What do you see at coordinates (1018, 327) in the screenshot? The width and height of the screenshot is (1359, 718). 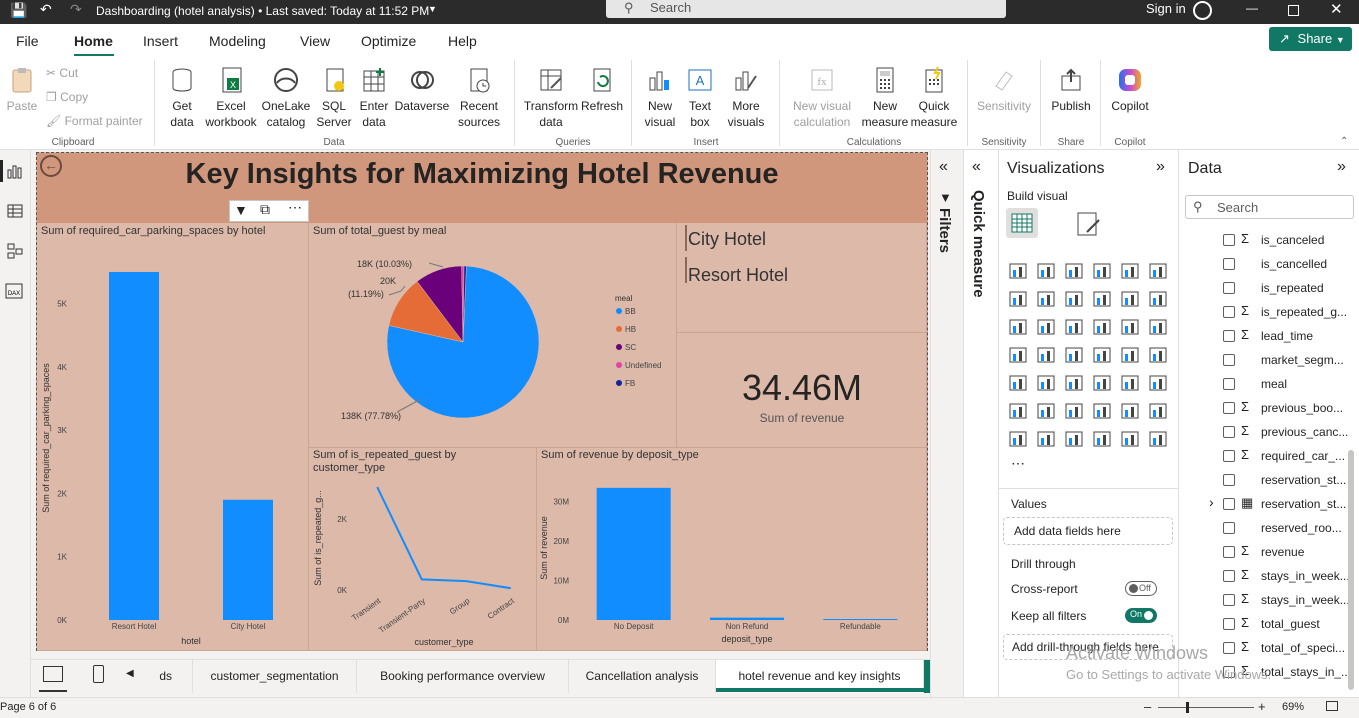 I see `ribbon-icon` at bounding box center [1018, 327].